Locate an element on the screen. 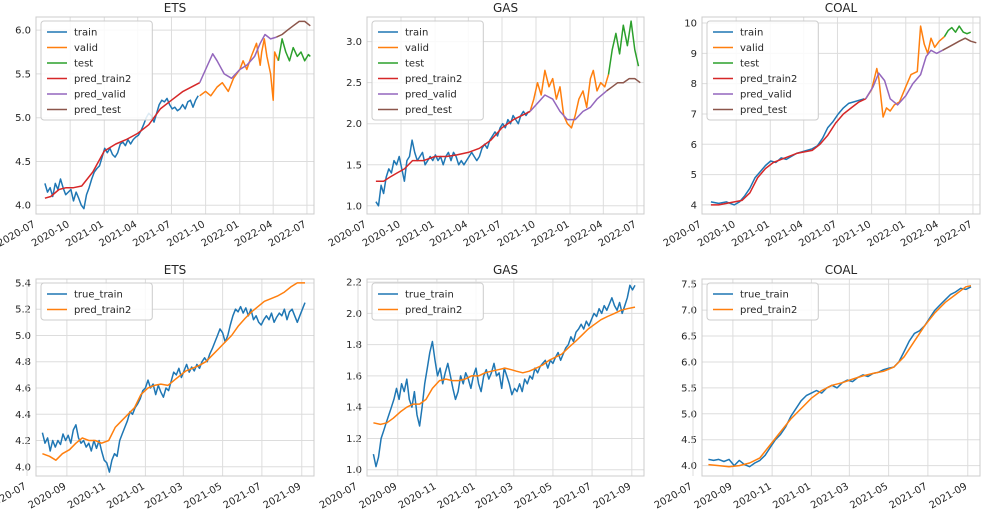 This screenshot has height=515, width=989. y-tick-label: 7 is located at coordinates (694, 114).